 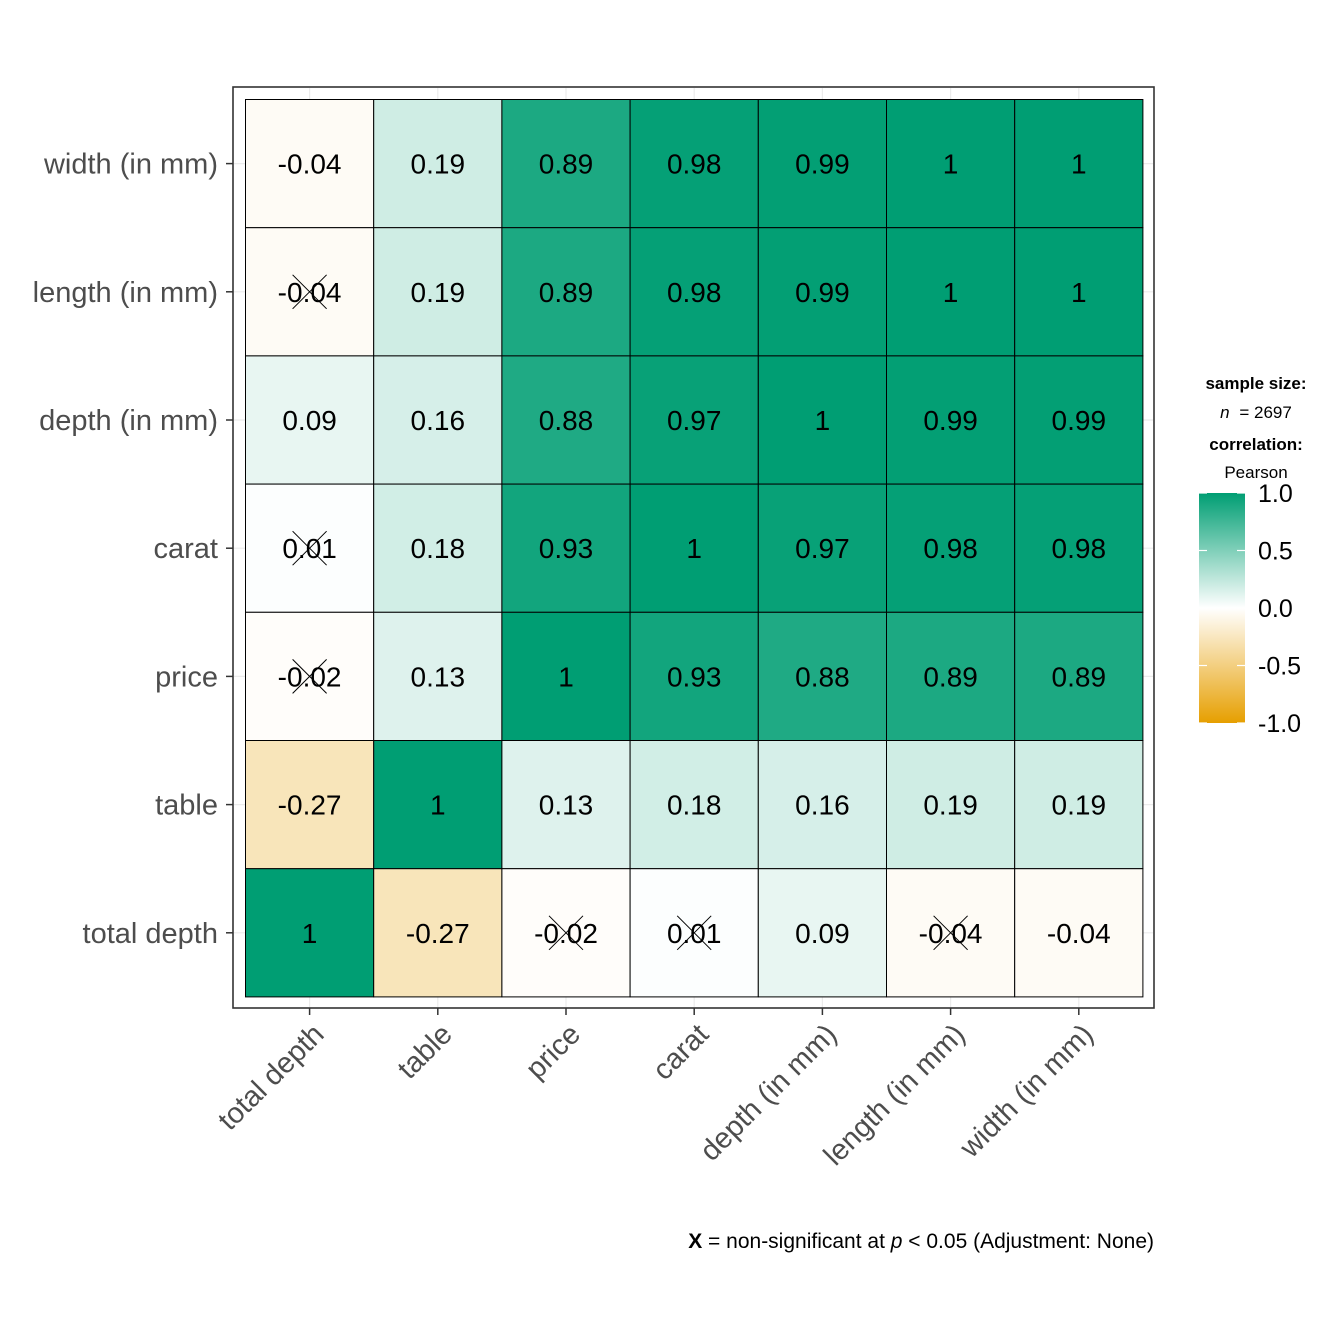 I want to click on heatmap-cell: 0.97, so click(x=694, y=420).